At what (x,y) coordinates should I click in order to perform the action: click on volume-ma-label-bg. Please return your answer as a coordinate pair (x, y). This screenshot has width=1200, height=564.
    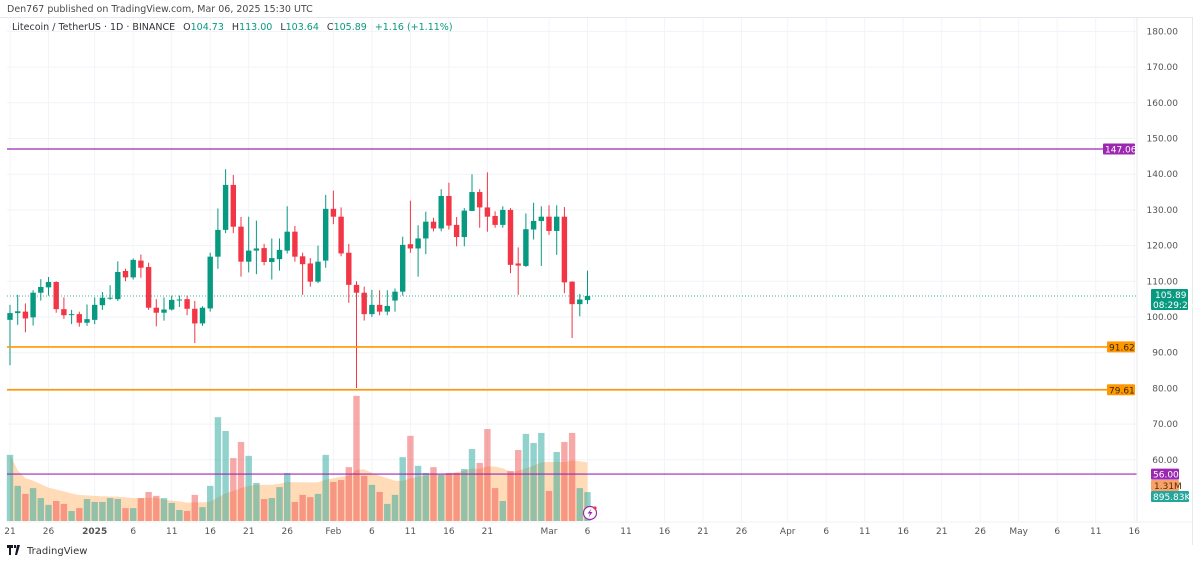
    Looking at the image, I should click on (1165, 485).